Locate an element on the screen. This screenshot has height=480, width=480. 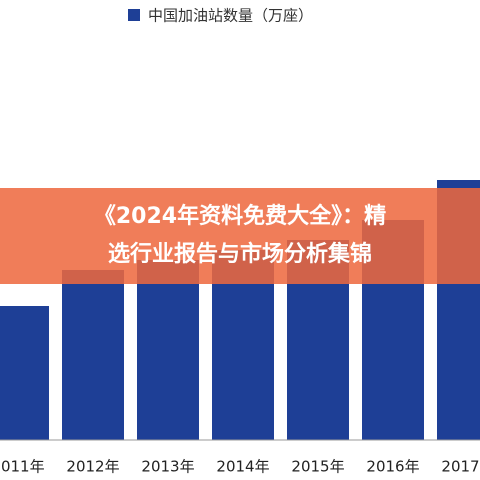
legend-swatch is located at coordinates (134, 15).